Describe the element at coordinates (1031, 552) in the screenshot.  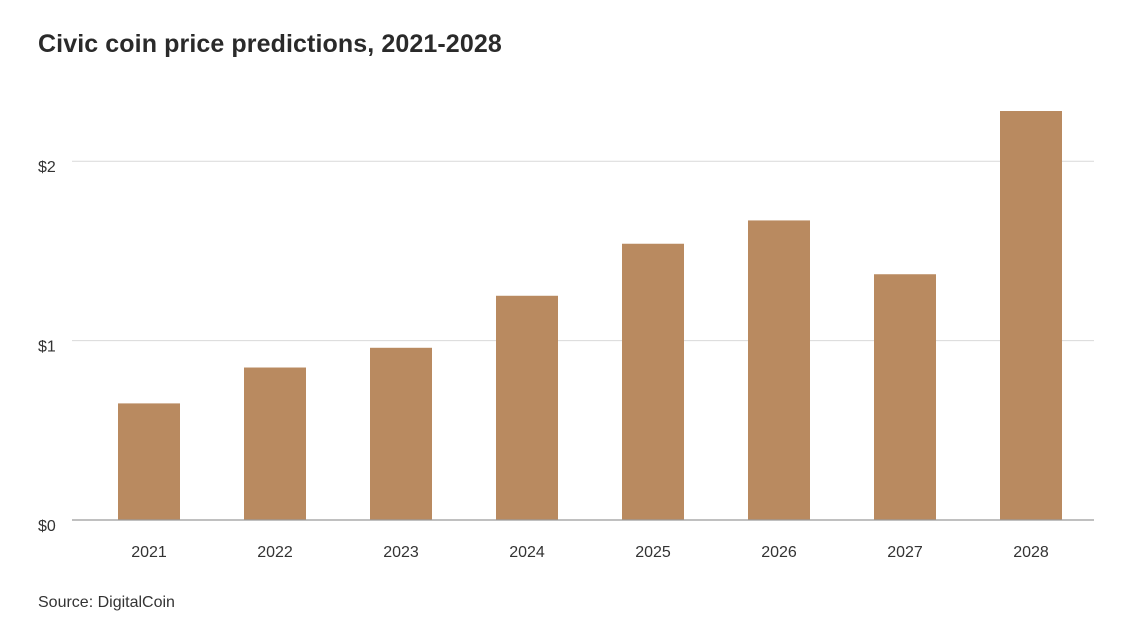
I see `x-tick-label: 2028` at that location.